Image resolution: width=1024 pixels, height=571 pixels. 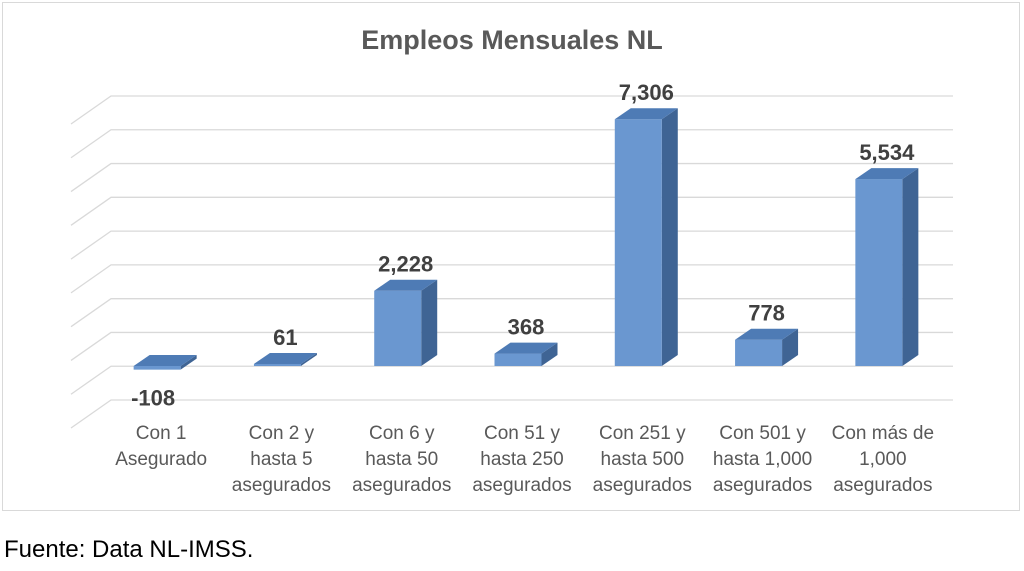 What do you see at coordinates (521, 459) in the screenshot?
I see `category-label: hasta 250` at bounding box center [521, 459].